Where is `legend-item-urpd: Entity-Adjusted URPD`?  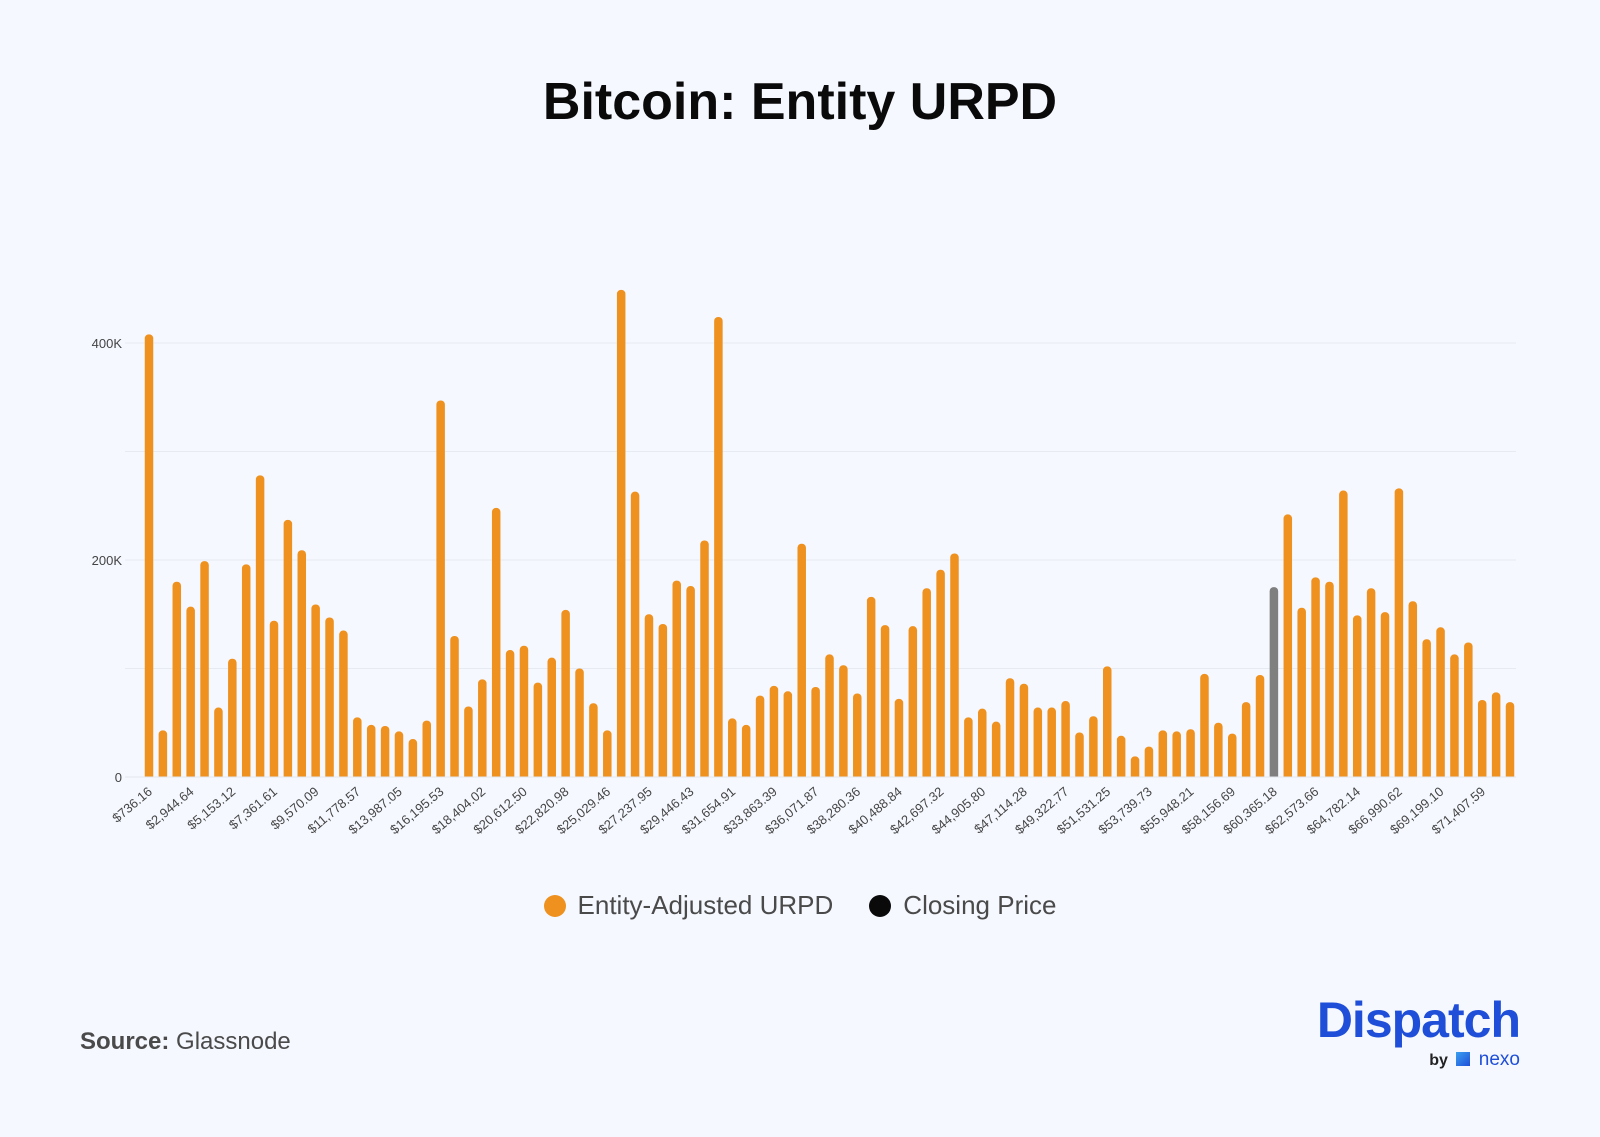
legend-item-urpd: Entity-Adjusted URPD is located at coordinates (688, 905).